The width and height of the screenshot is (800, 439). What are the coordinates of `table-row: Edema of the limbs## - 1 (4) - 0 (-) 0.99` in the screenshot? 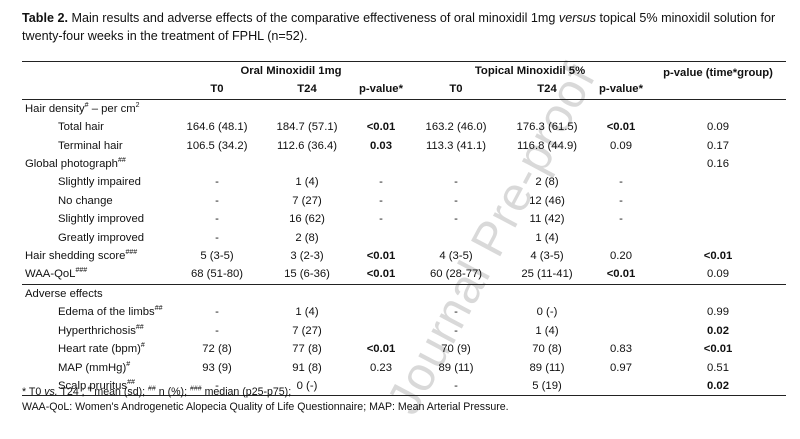 It's located at (404, 312).